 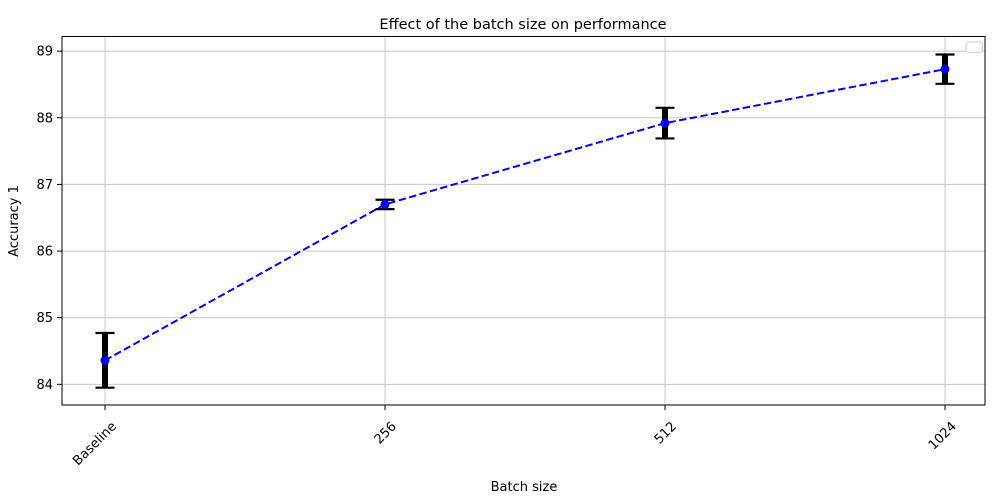 I want to click on y-tick-label: 86, so click(x=44, y=252).